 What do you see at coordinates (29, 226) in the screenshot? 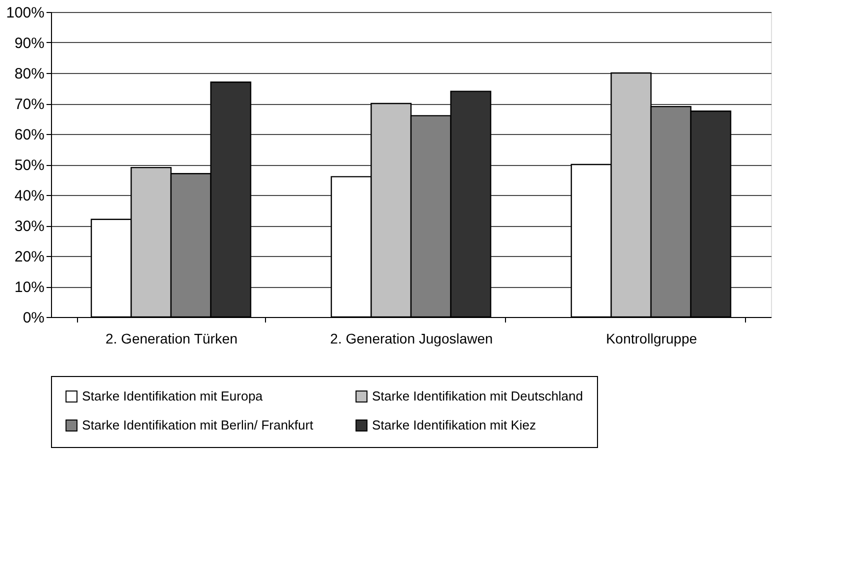
I see `y-tick-label: 30%` at bounding box center [29, 226].